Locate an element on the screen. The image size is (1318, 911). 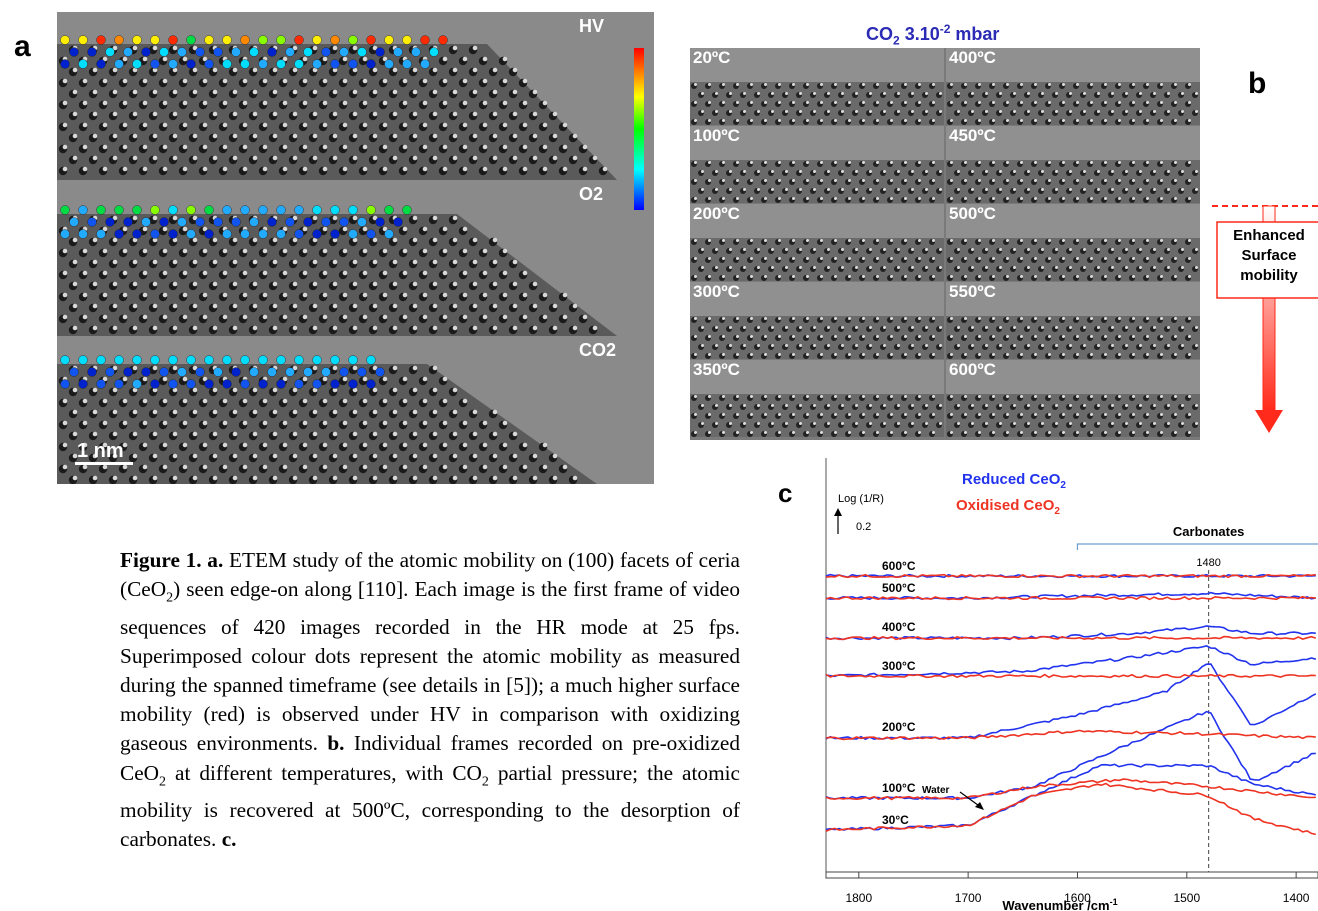
panel-a-letter: a is located at coordinates (22, 46).